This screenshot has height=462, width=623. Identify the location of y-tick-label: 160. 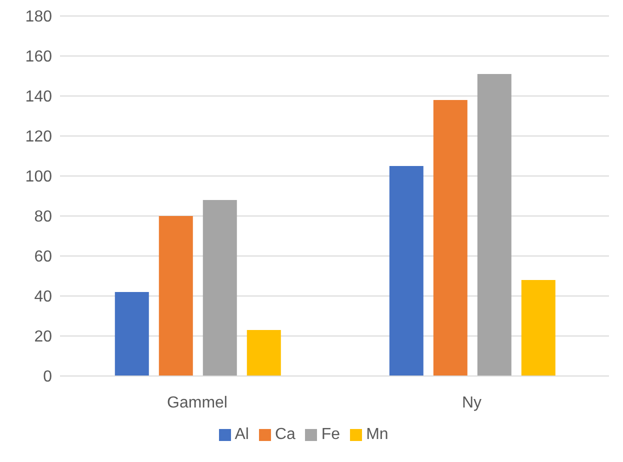
(38, 57).